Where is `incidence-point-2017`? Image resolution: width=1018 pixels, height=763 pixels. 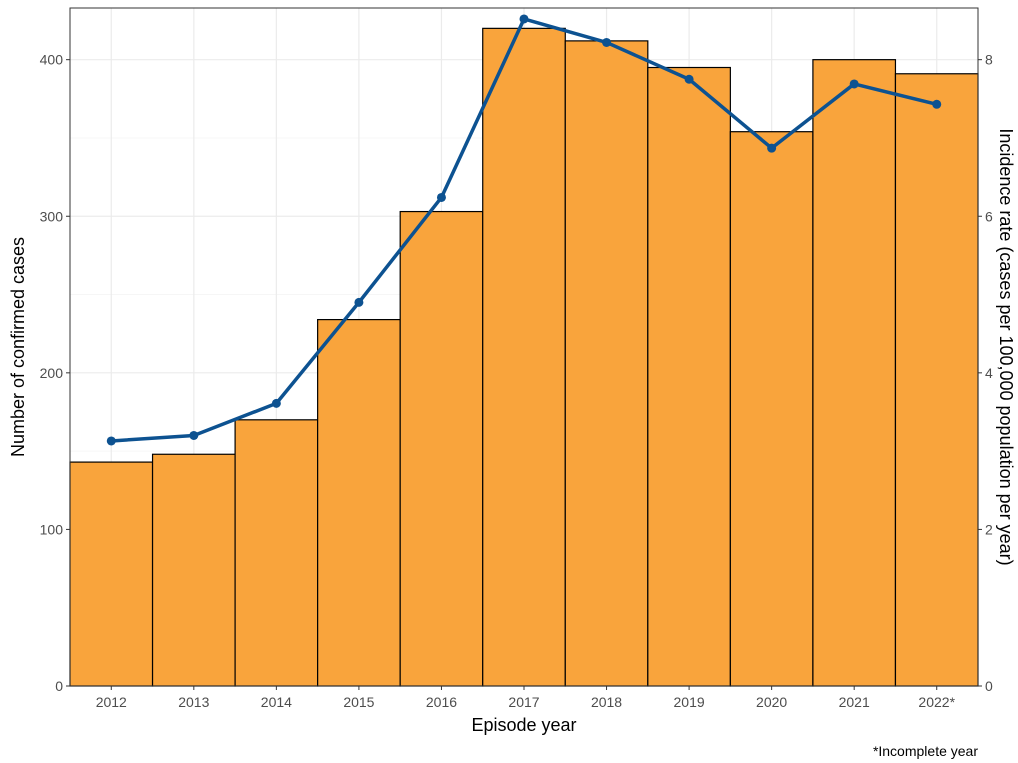
incidence-point-2017 is located at coordinates (524, 19).